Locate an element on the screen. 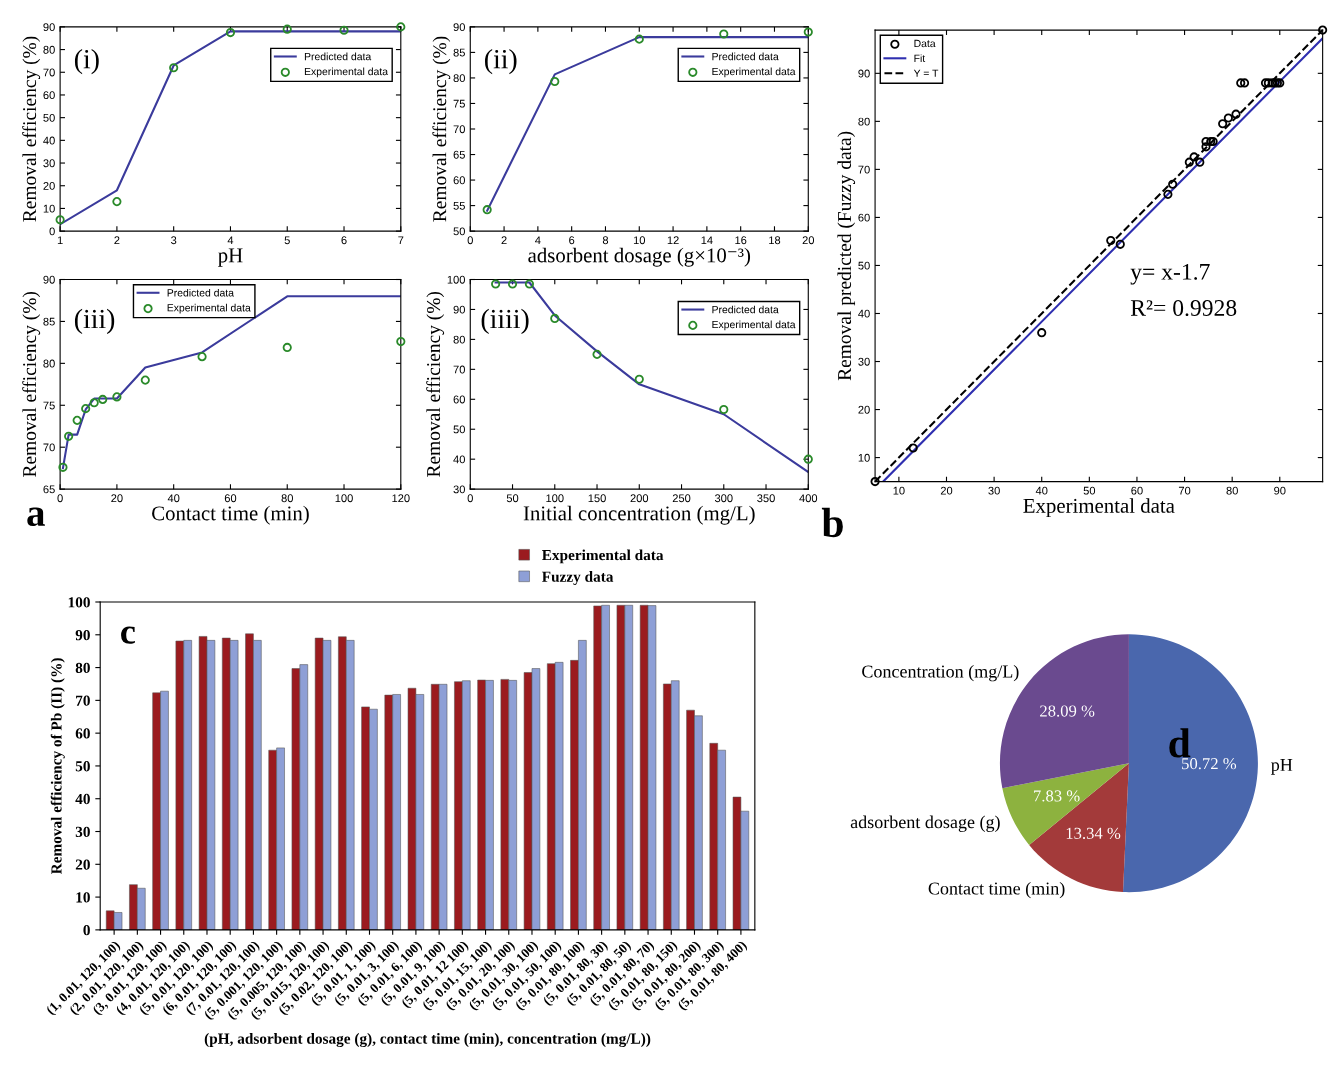 The width and height of the screenshot is (1336, 1075). x-tick-label: 8 is located at coordinates (605, 240).